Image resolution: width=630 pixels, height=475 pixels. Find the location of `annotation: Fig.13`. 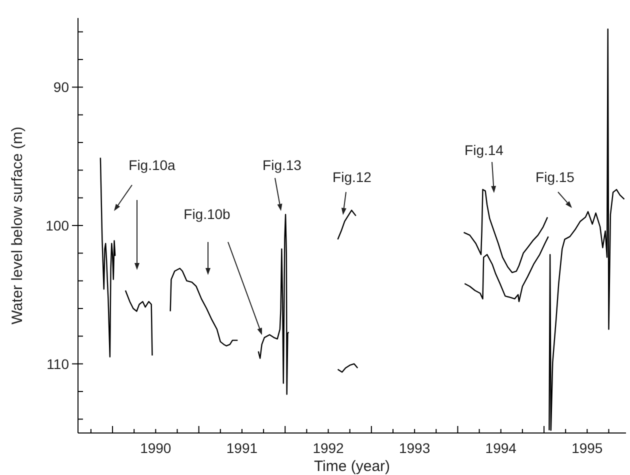

annotation: Fig.13 is located at coordinates (282, 165).